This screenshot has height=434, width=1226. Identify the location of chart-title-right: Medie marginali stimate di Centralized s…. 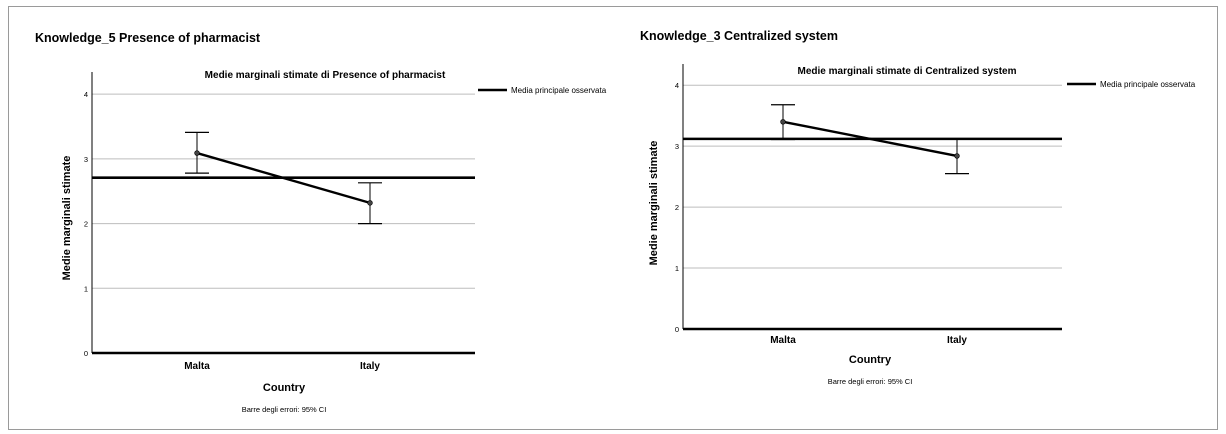
(907, 71).